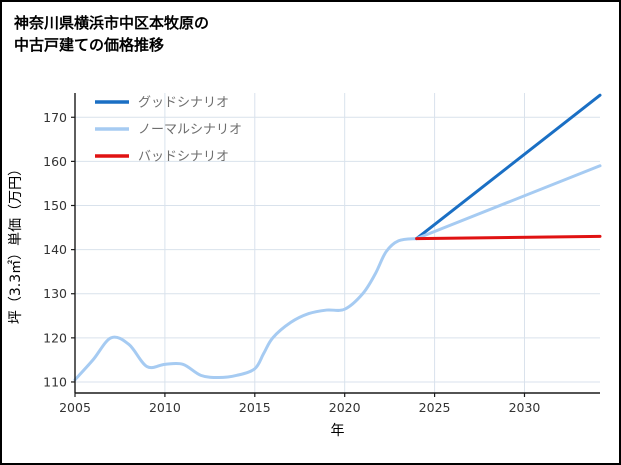  Describe the element at coordinates (310, 31) in the screenshot. I see `chart-title: 神奈川県横浜市中区本牧原の 中古戸建ての価格推移` at that location.